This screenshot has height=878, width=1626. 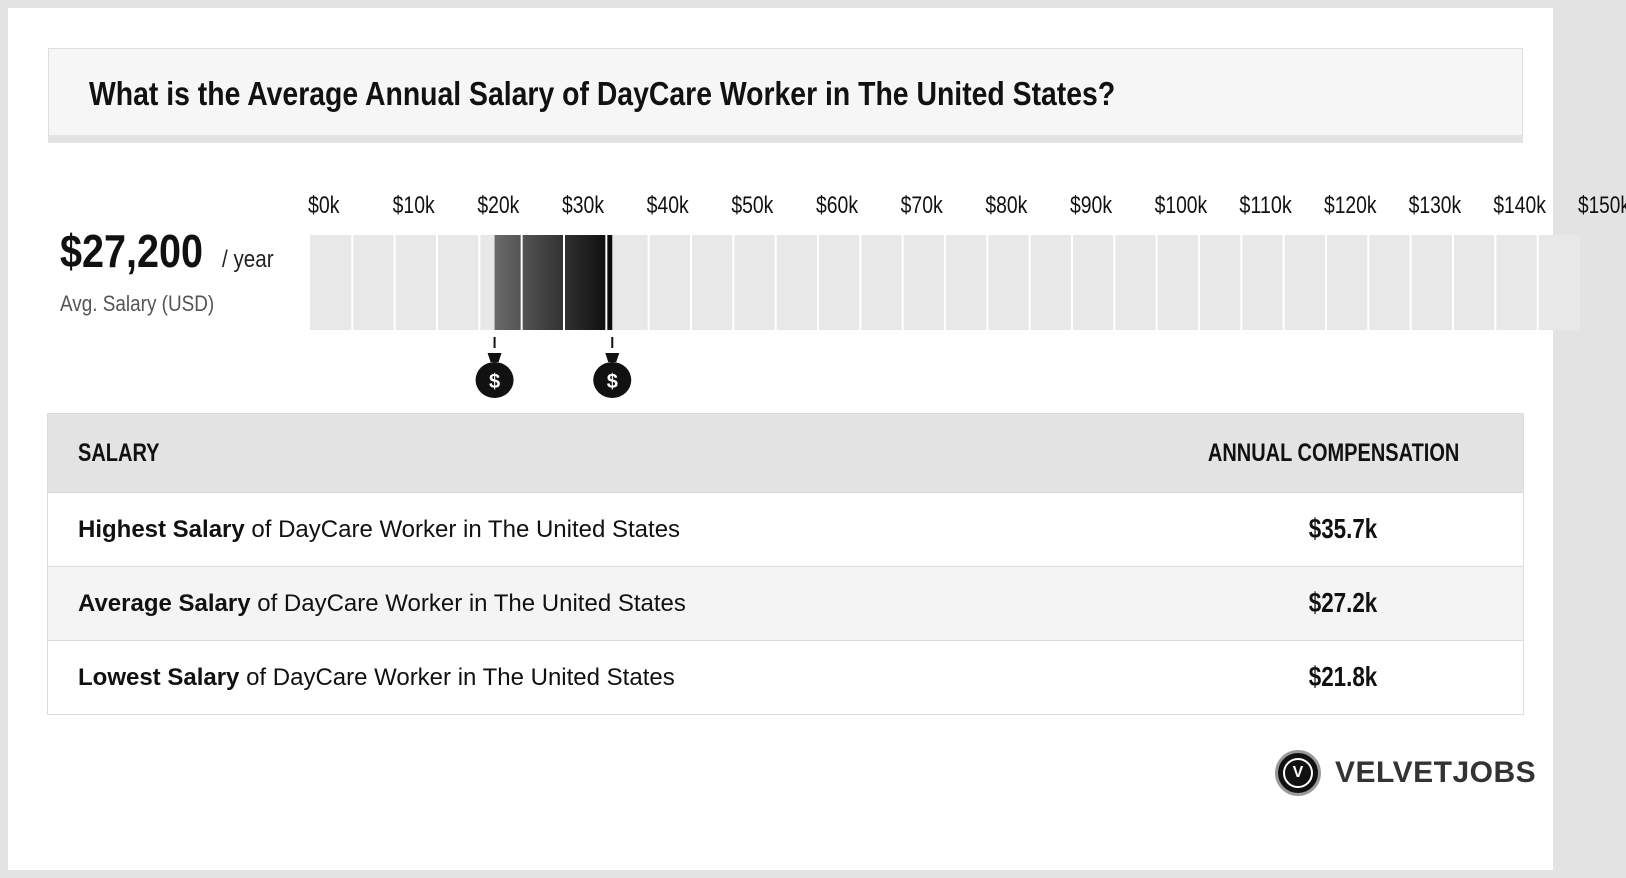 What do you see at coordinates (1343, 528) in the screenshot?
I see `row-value: $35.7k` at bounding box center [1343, 528].